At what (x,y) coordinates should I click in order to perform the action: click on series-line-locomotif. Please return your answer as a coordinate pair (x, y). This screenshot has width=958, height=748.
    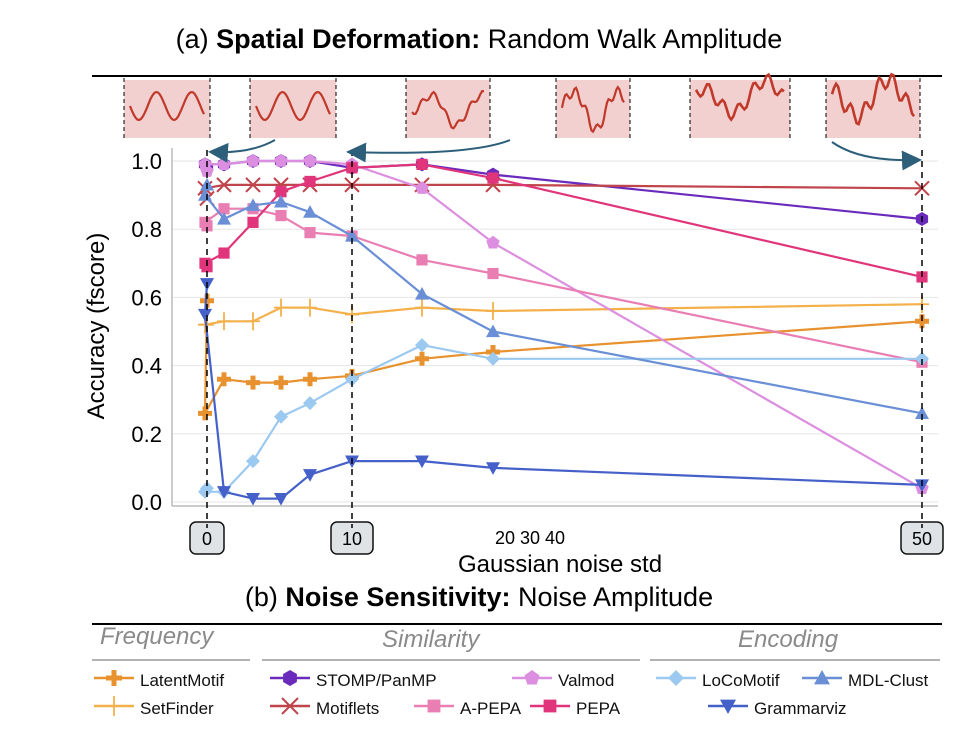
    Looking at the image, I should click on (562, 418).